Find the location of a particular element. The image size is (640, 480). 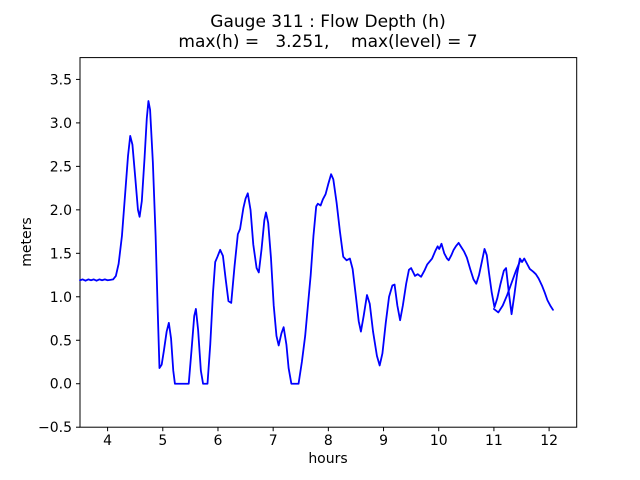

x-tick-label: 5 is located at coordinates (162, 441).